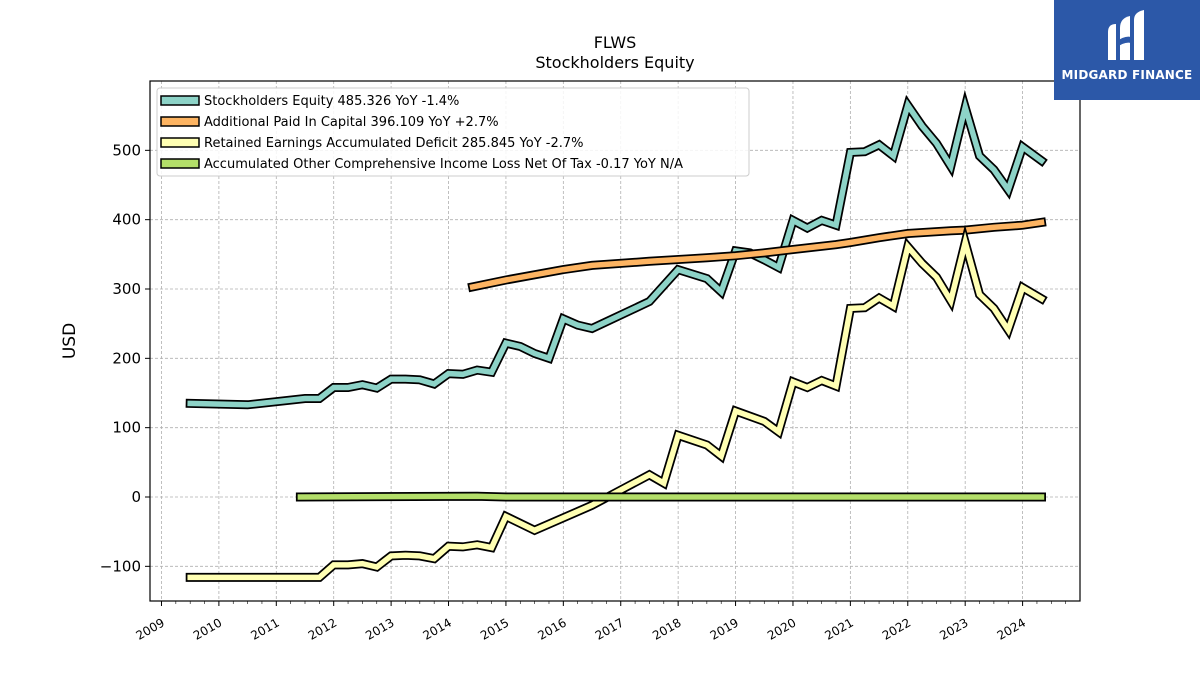 This screenshot has height=675, width=1200. What do you see at coordinates (615, 42) in the screenshot?
I see `chart-title: FLWS` at bounding box center [615, 42].